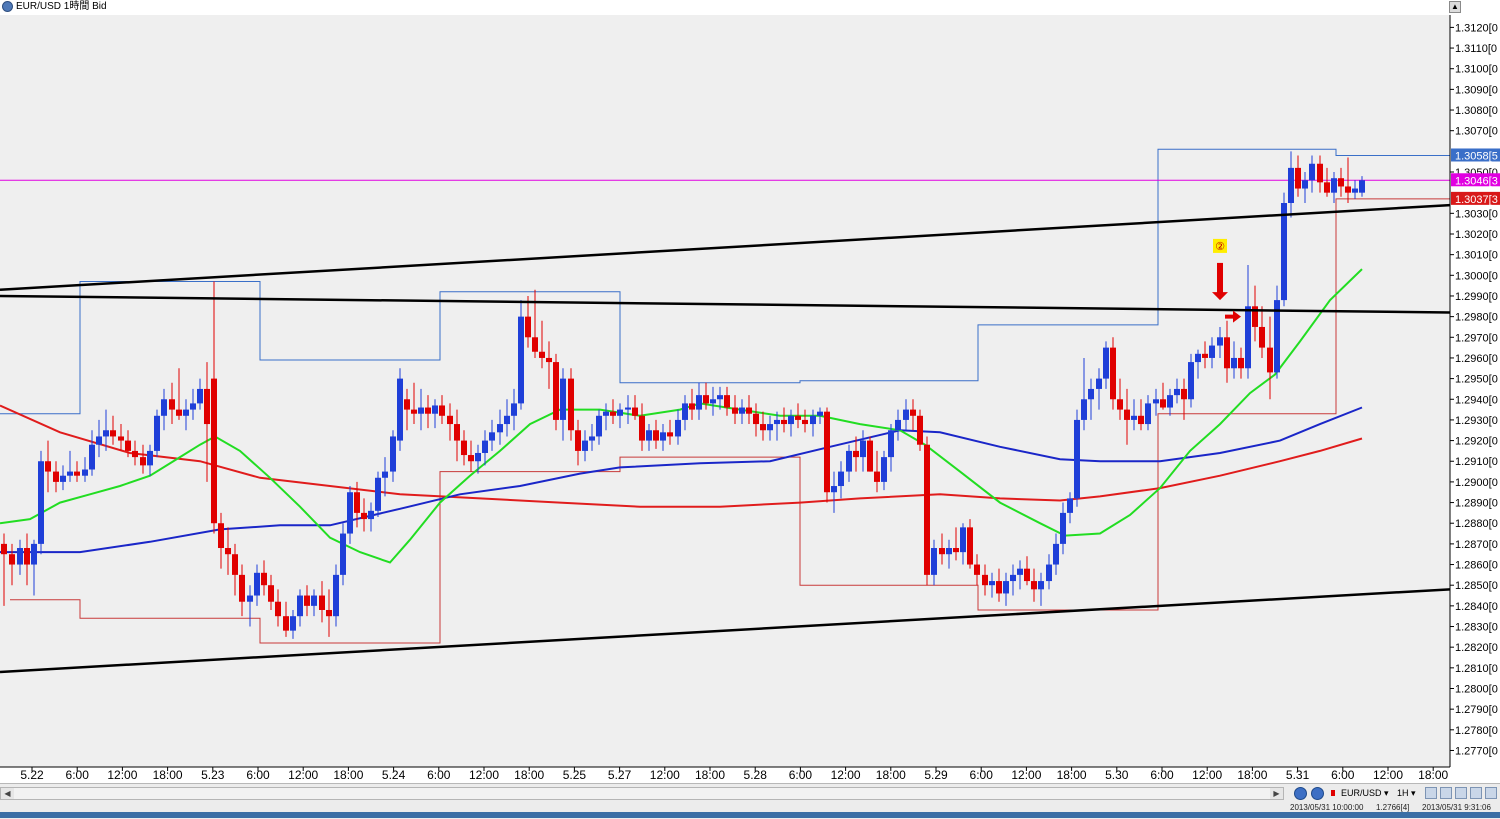  What do you see at coordinates (1491, 793) in the screenshot?
I see `print-tool-icon` at bounding box center [1491, 793].